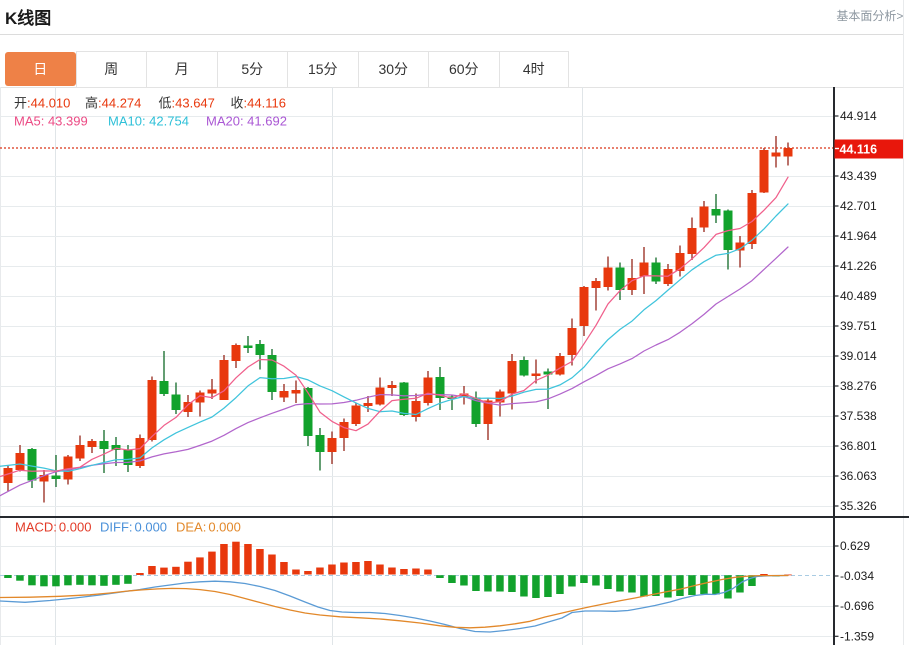 Image resolution: width=909 pixels, height=645 pixels. What do you see at coordinates (858, 176) in the screenshot?
I see `svg-text: 43.439` at bounding box center [858, 176].